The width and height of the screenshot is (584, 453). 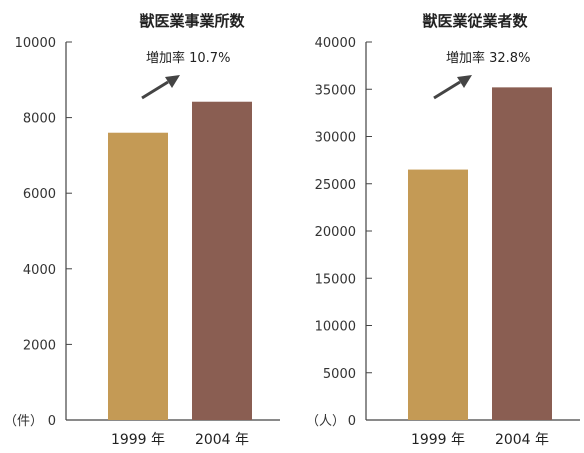 What do you see at coordinates (339, 374) in the screenshot?
I see `y-tick-label: 5000` at bounding box center [339, 374].